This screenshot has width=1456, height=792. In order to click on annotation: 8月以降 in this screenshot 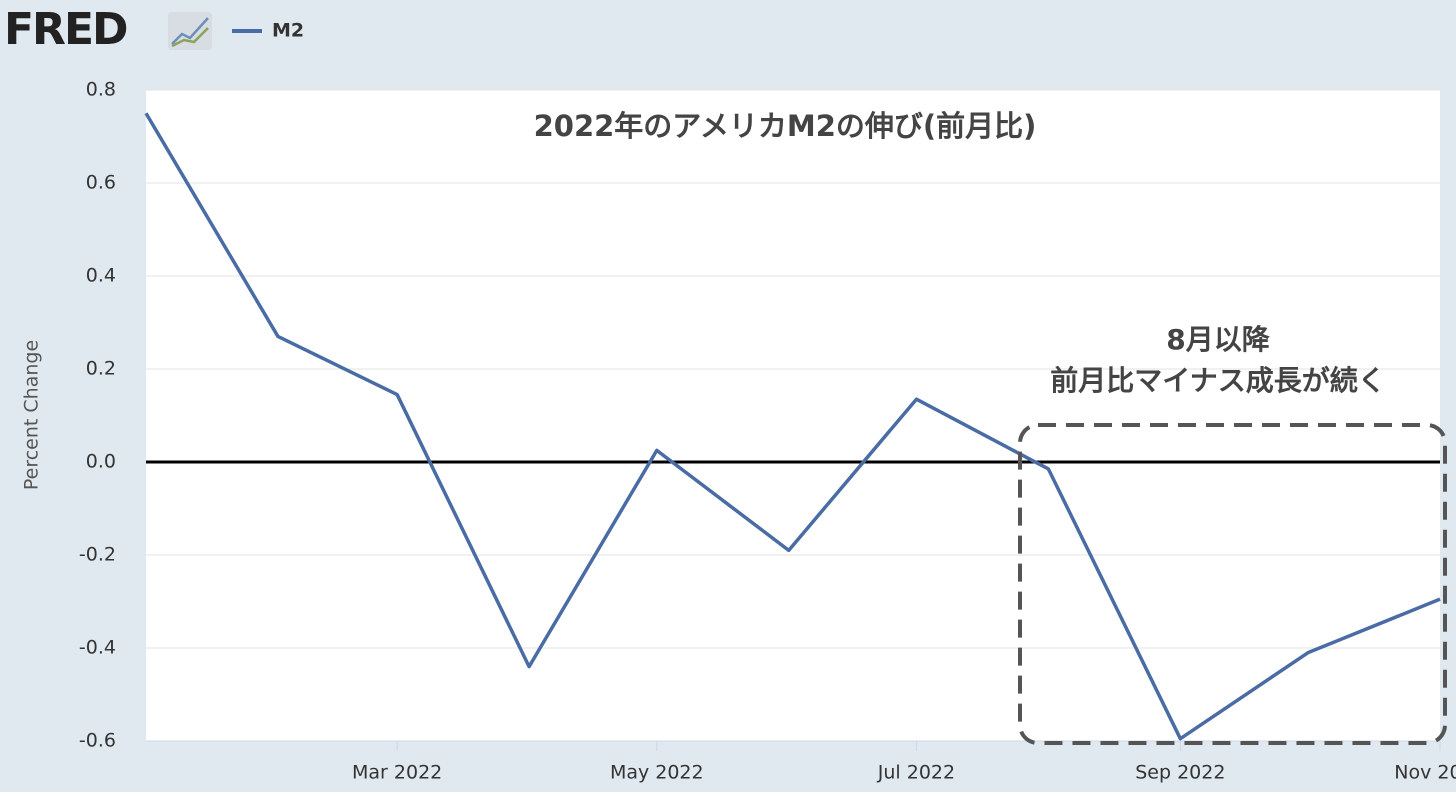, I will do `click(1218, 339)`.